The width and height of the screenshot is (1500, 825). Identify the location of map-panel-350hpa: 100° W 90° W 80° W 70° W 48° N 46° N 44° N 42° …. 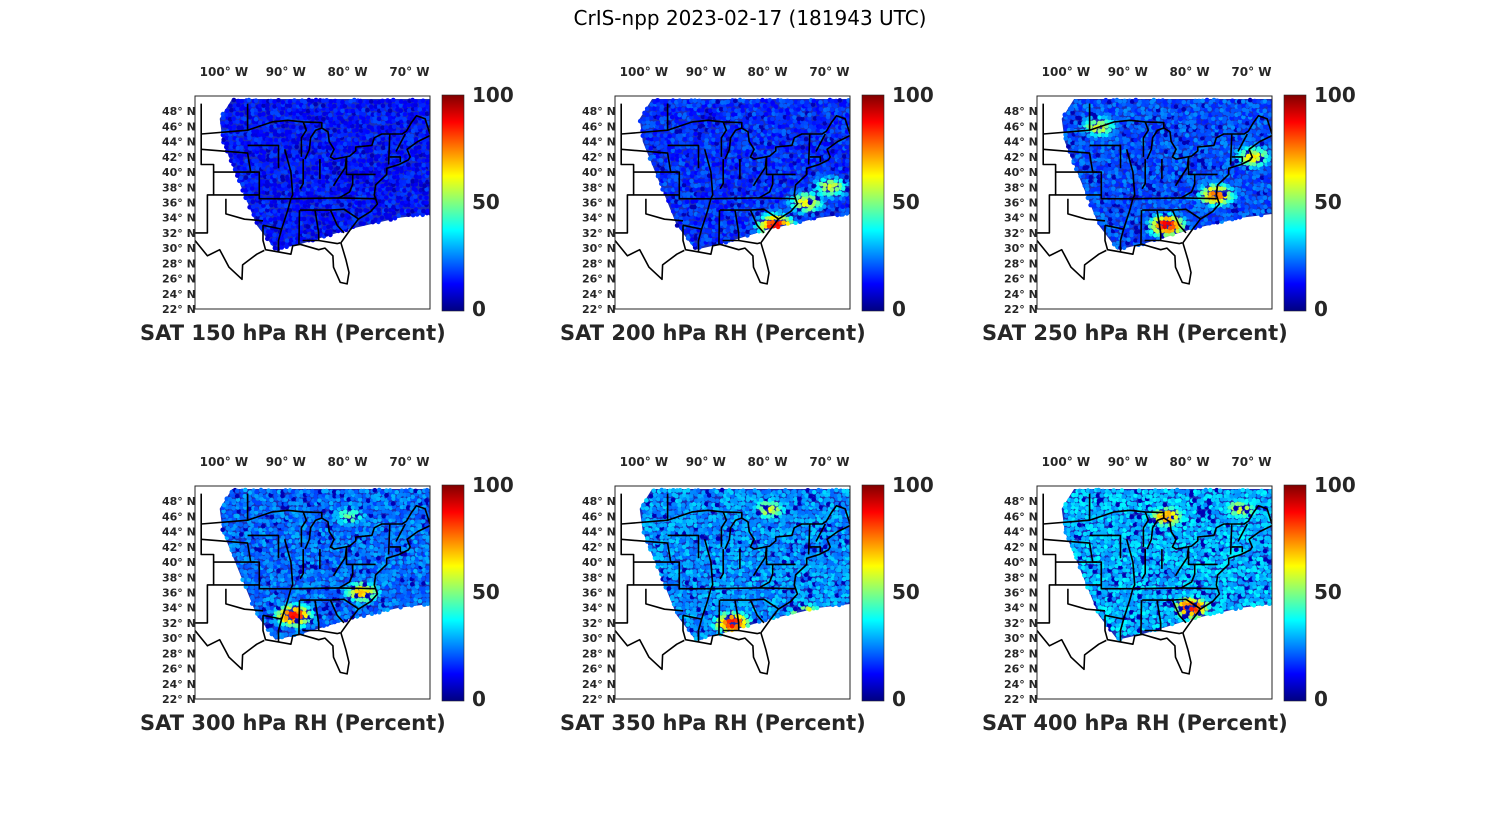
(760, 600).